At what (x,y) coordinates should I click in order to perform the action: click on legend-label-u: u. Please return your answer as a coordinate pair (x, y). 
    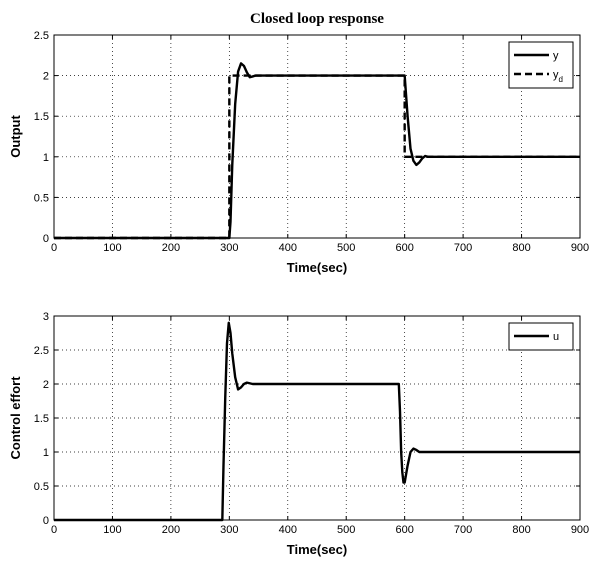
    Looking at the image, I should click on (556, 337).